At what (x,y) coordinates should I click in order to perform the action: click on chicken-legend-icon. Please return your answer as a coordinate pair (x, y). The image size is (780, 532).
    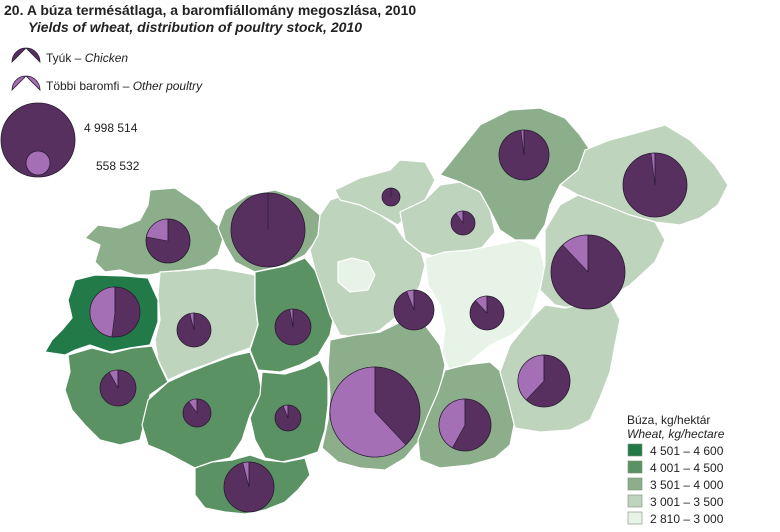
    Looking at the image, I should click on (26, 55).